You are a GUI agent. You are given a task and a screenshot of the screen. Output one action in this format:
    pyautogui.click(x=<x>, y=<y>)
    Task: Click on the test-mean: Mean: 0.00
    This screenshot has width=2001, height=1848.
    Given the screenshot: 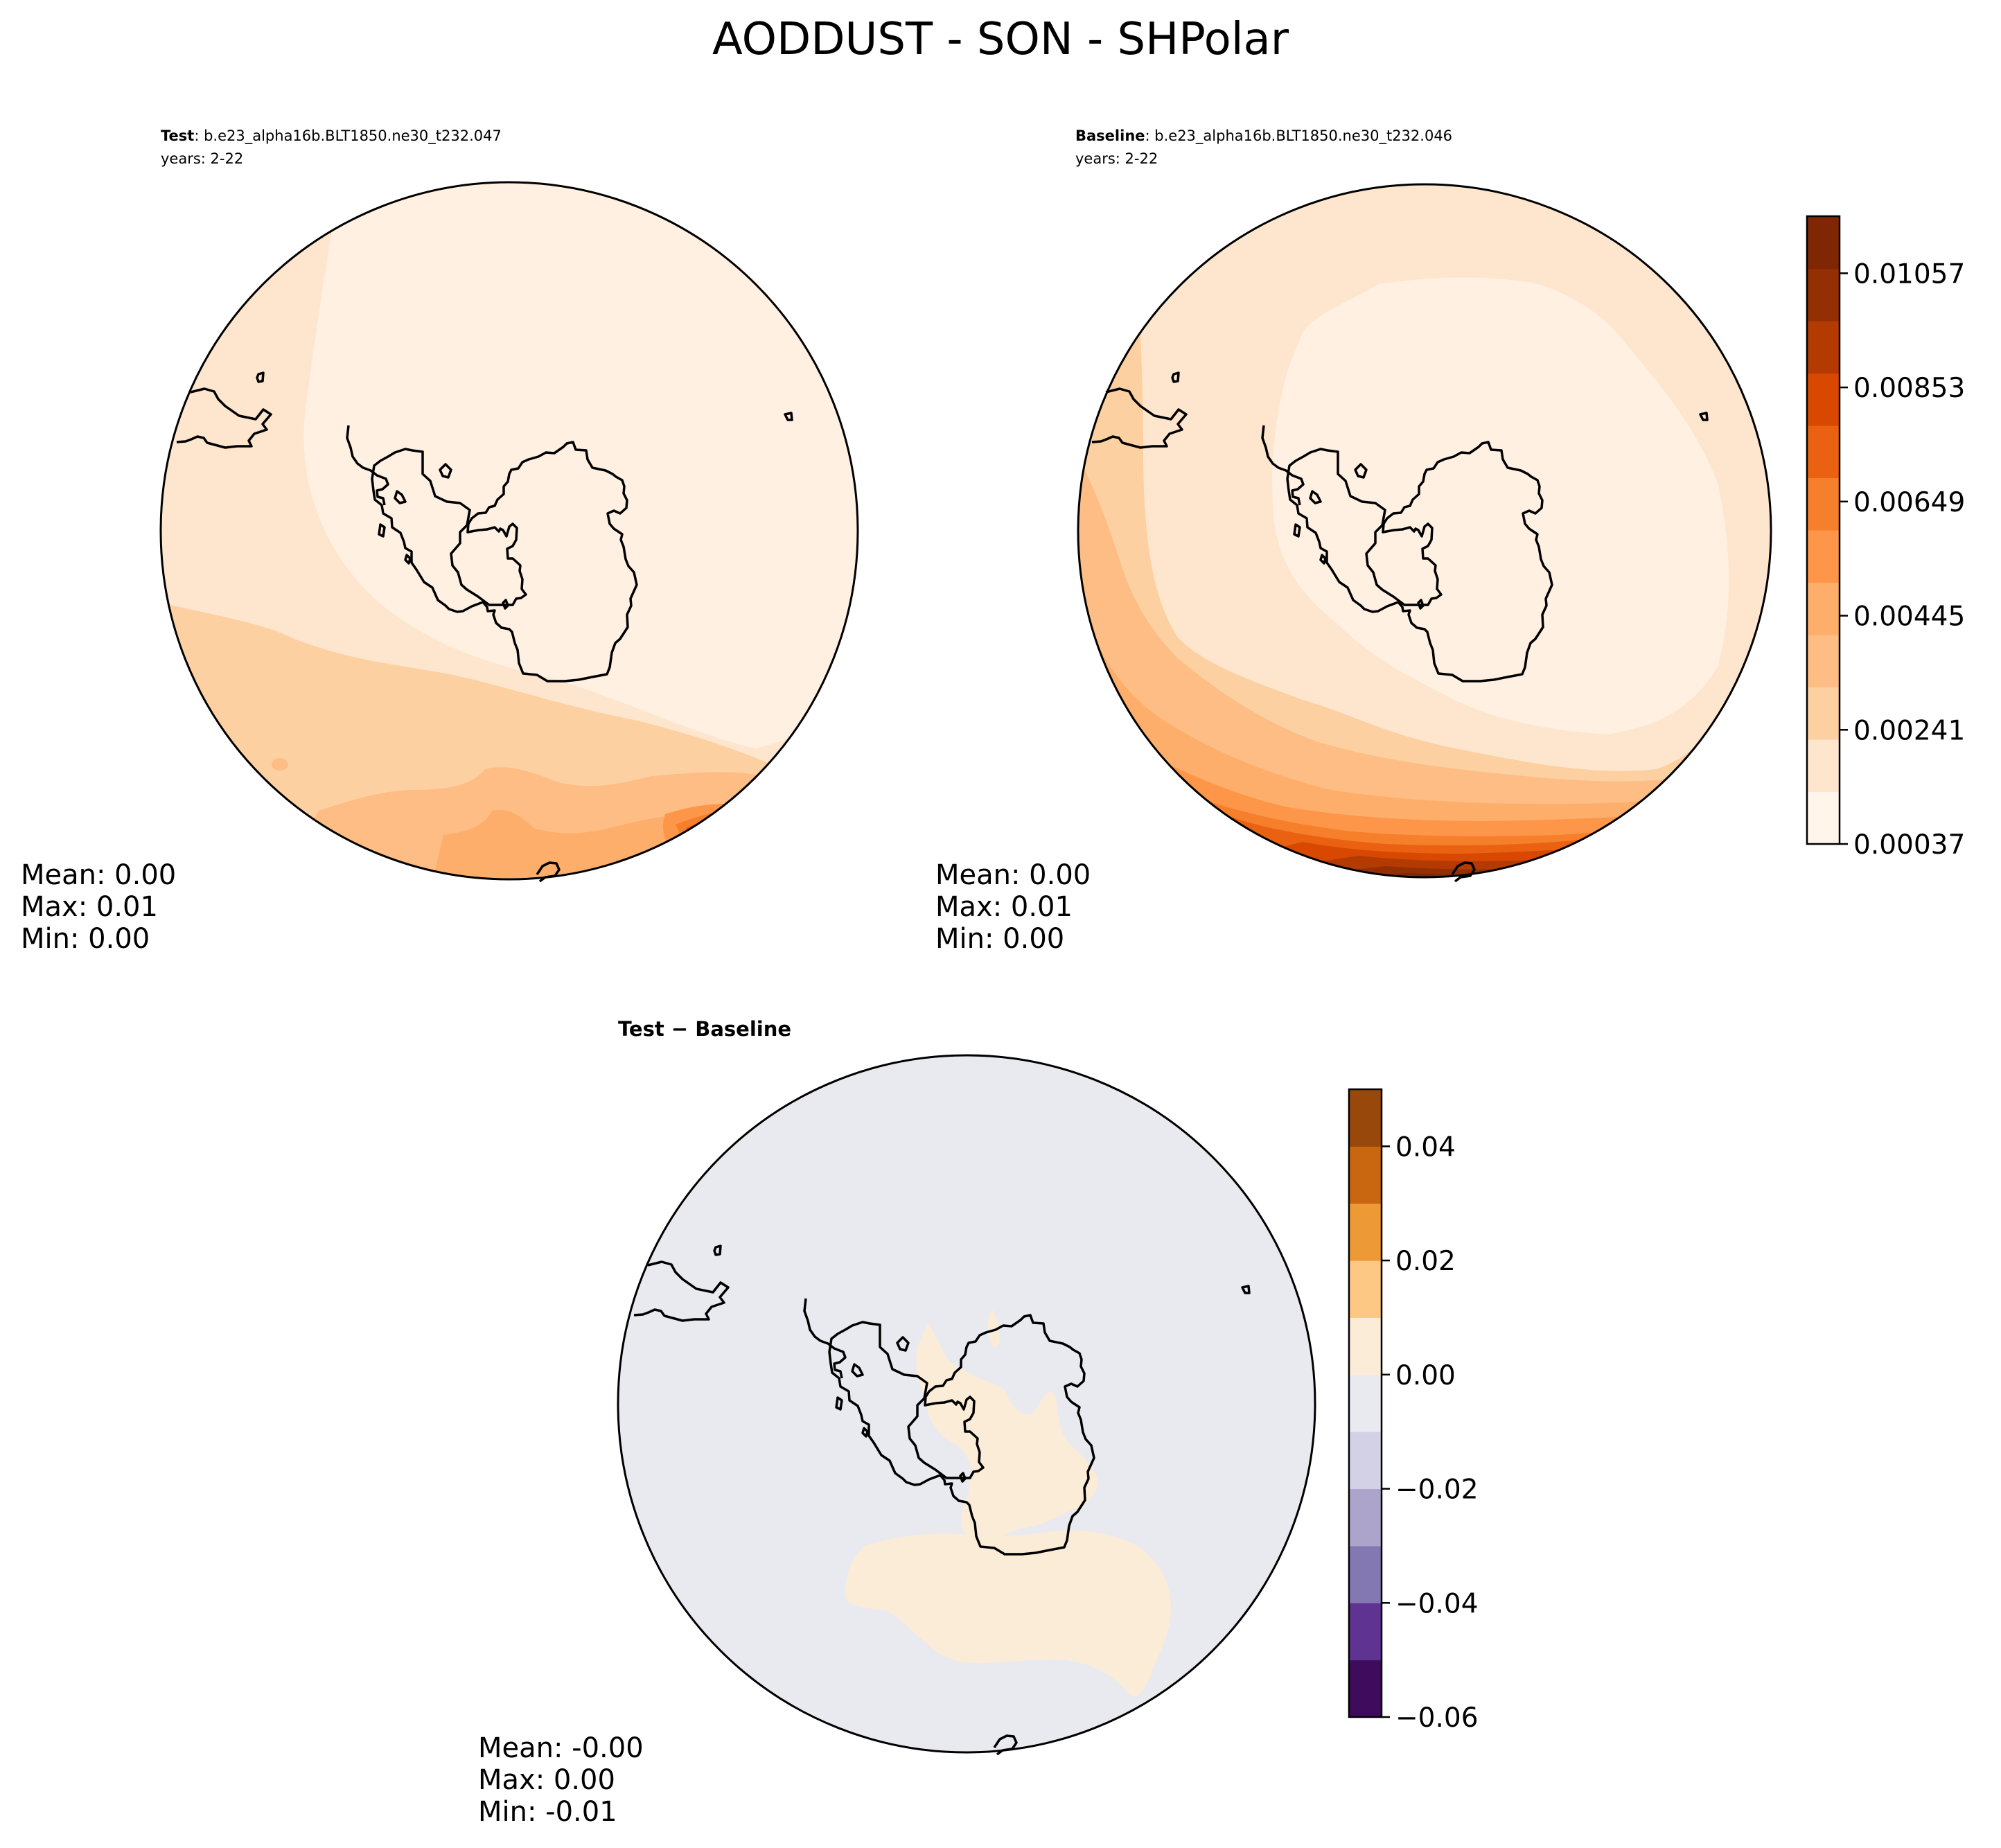 What is the action you would take?
    pyautogui.click(x=98, y=875)
    